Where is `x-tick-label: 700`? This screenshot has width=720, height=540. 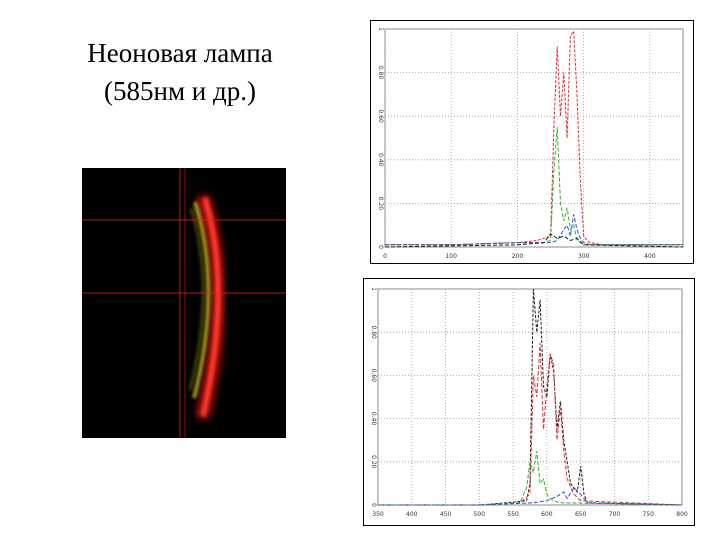 x-tick-label: 700 is located at coordinates (615, 514).